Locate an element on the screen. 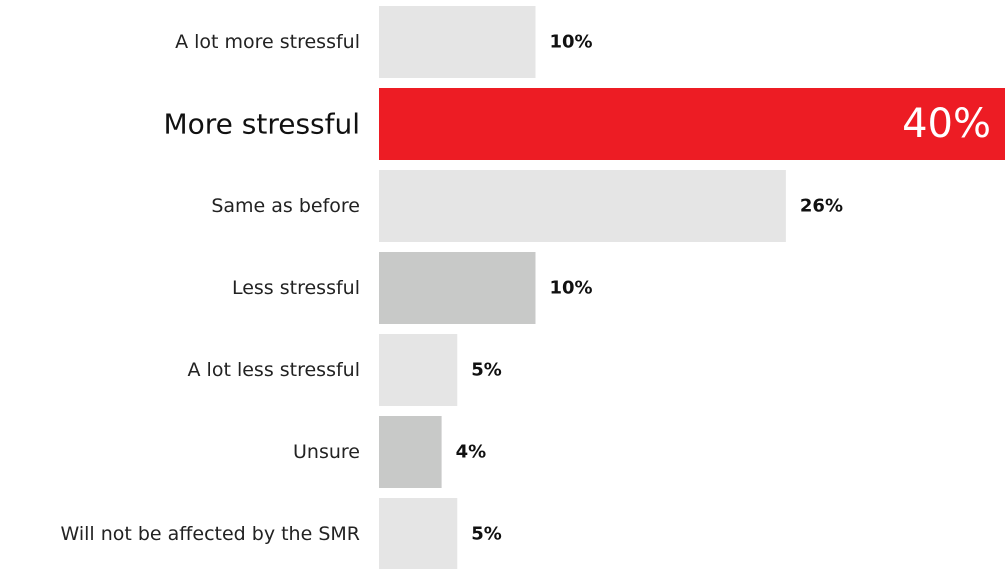 Image resolution: width=1007 pixels, height=569 pixels. category-label-5: Unsure is located at coordinates (326, 452).